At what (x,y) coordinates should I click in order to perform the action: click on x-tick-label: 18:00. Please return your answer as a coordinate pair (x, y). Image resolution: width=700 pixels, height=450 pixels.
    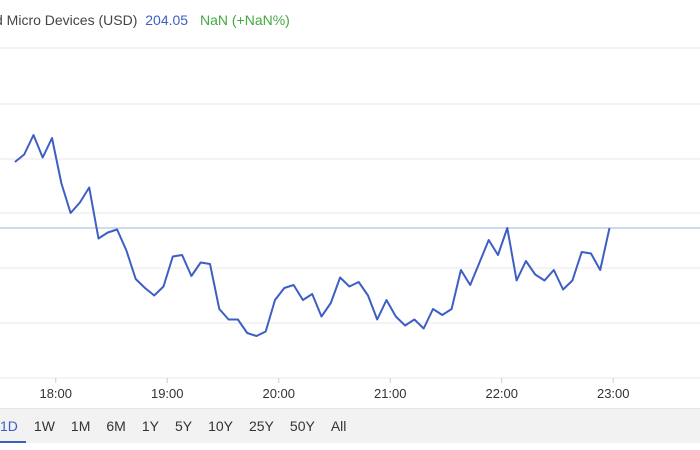
    Looking at the image, I should click on (55, 393).